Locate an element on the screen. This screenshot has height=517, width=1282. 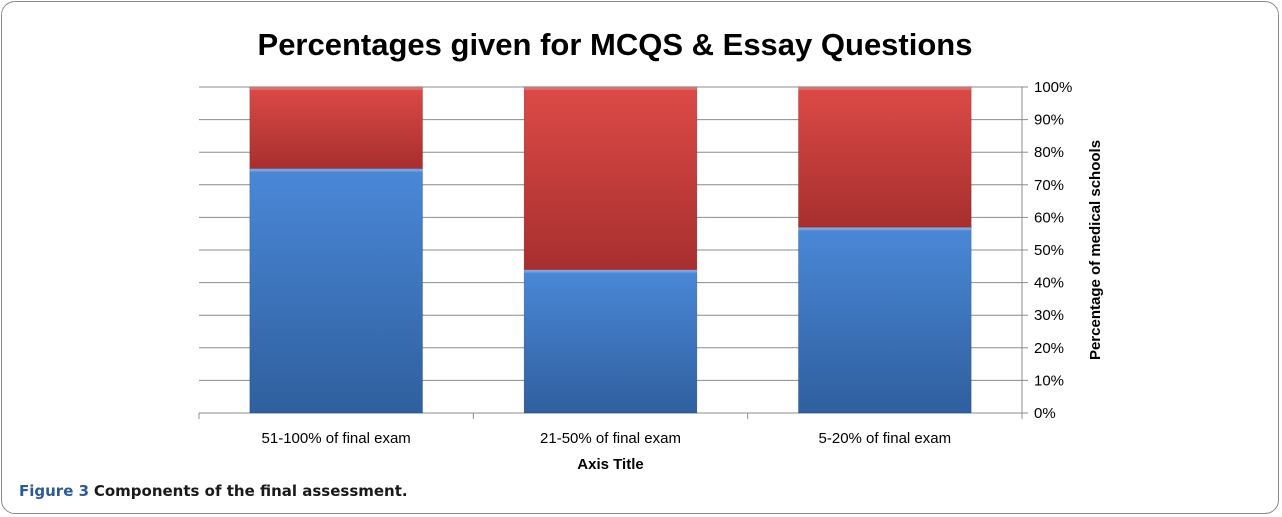
y-tick-label: 20% is located at coordinates (1049, 348).